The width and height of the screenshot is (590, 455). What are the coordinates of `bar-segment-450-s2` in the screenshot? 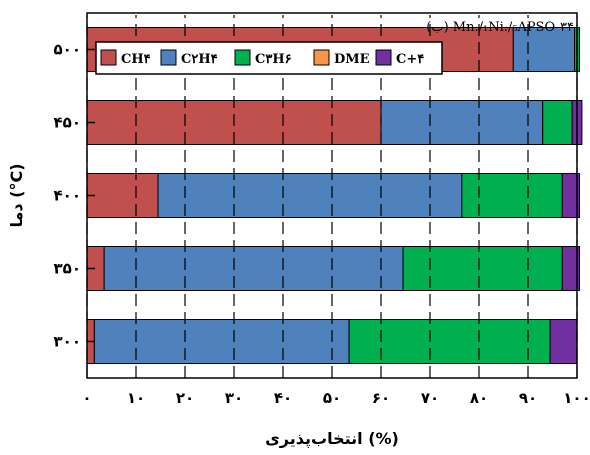 It's located at (557, 122).